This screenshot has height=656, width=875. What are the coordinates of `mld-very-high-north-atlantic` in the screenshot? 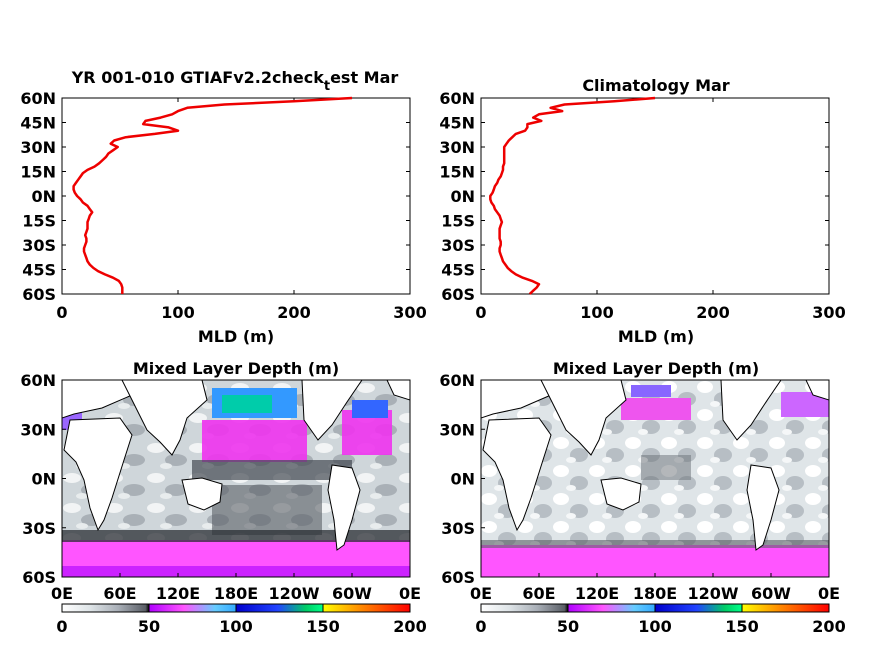 It's located at (370, 409).